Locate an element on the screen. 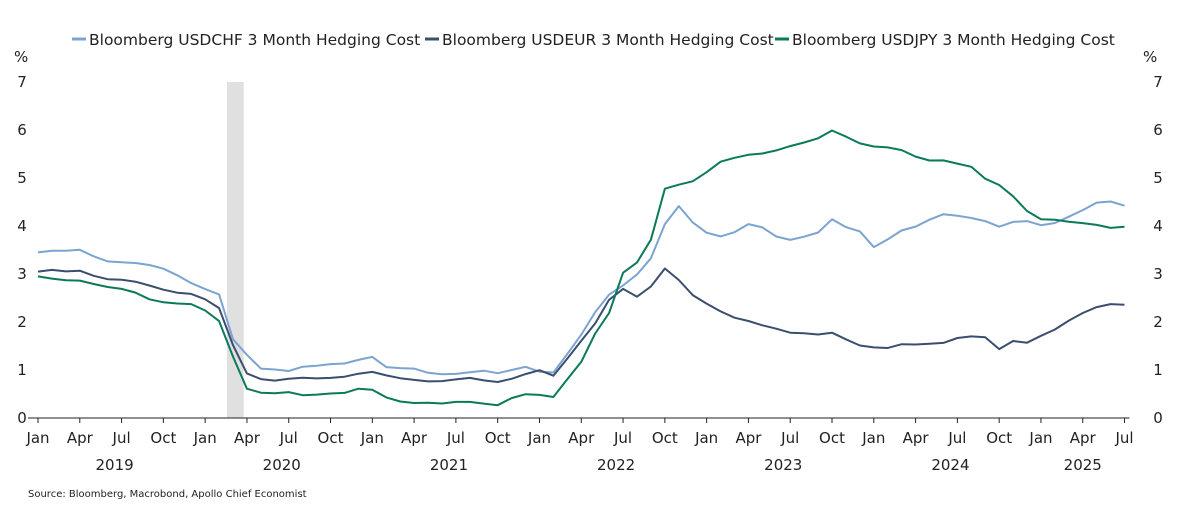 This screenshot has width=1200, height=515. y-tick-label-right: 5 is located at coordinates (1158, 178).